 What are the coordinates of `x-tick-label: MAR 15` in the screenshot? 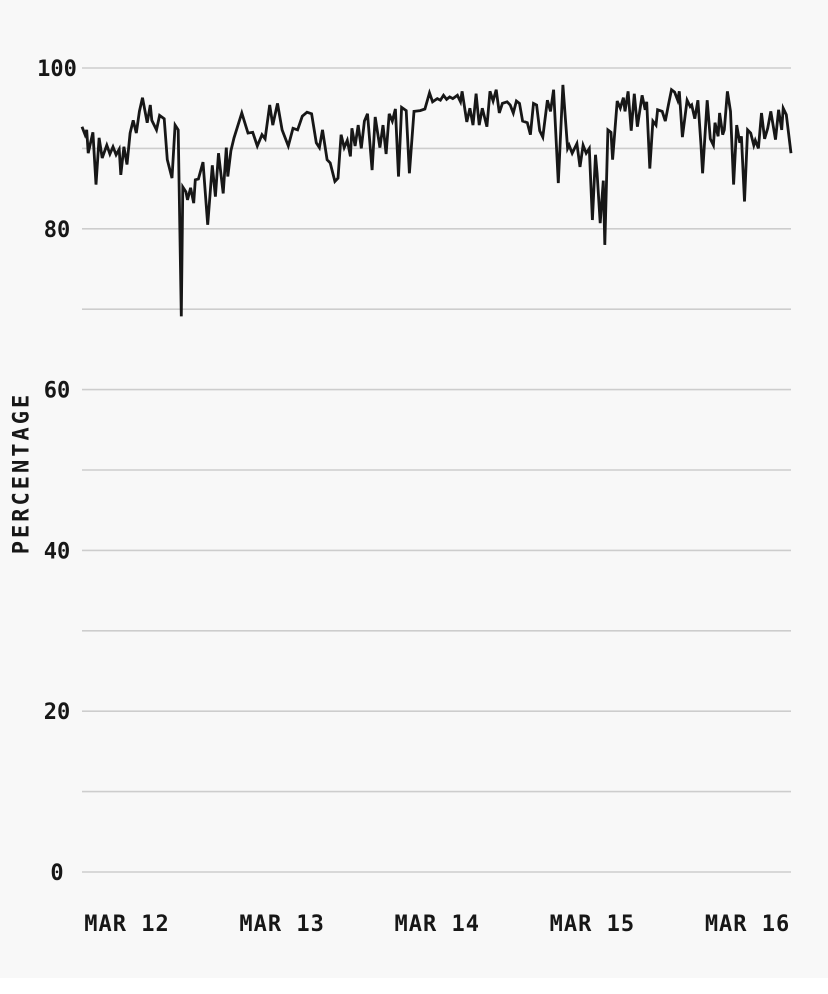 It's located at (592, 924).